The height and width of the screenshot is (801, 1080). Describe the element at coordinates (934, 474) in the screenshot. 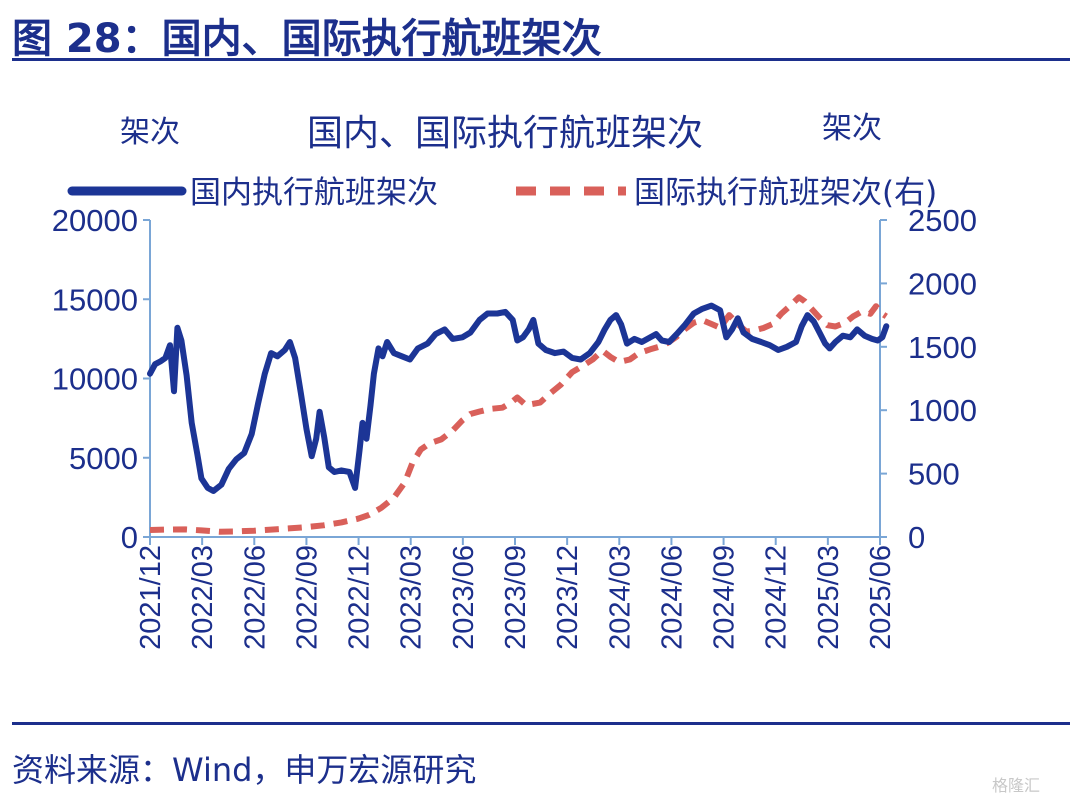

I see `y-right-tick-label: 500` at that location.